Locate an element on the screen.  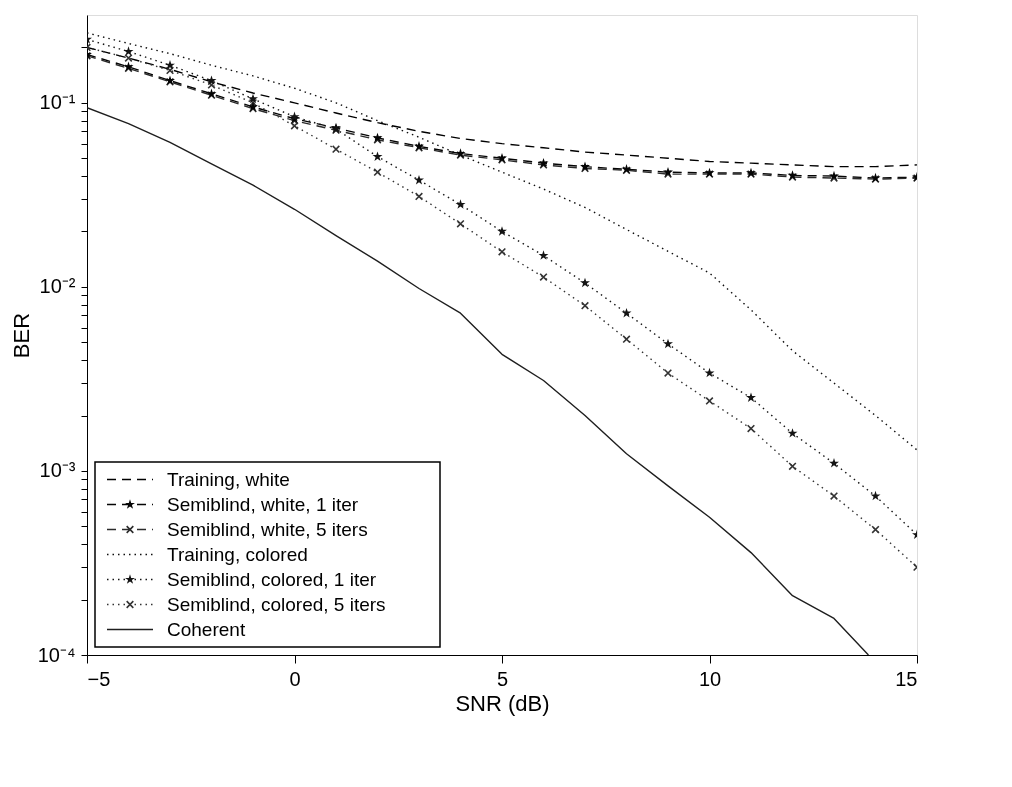
x-tick-label: 10 is located at coordinates (710, 678).